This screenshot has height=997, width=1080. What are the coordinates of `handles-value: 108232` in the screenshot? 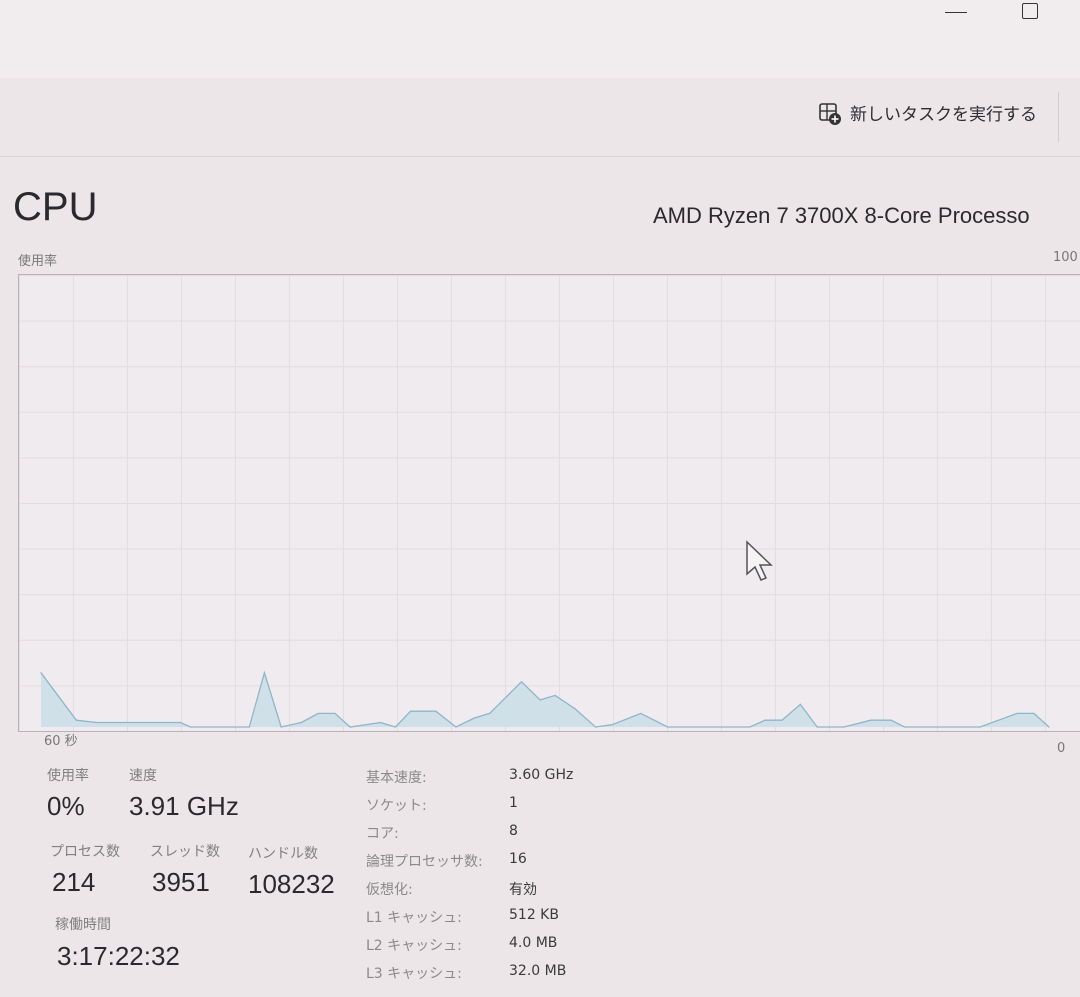 It's located at (291, 884).